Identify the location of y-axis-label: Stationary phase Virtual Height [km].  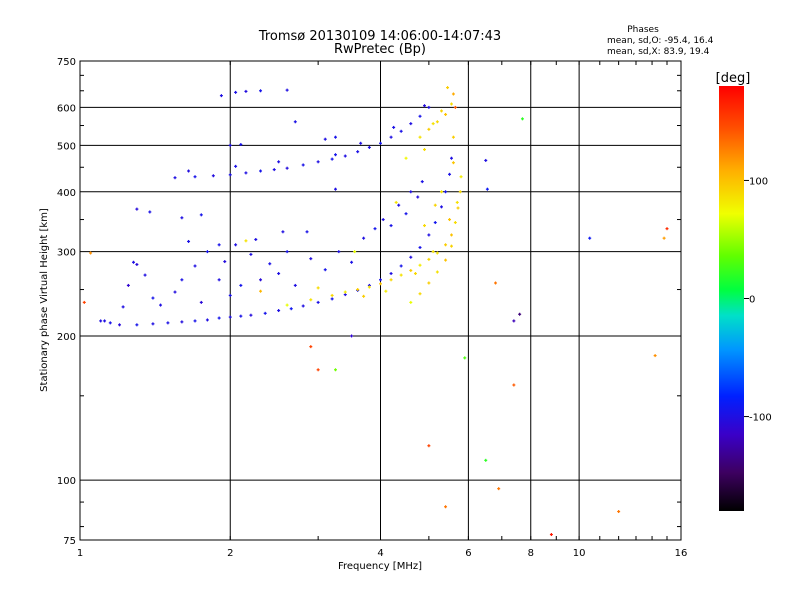
(44, 300).